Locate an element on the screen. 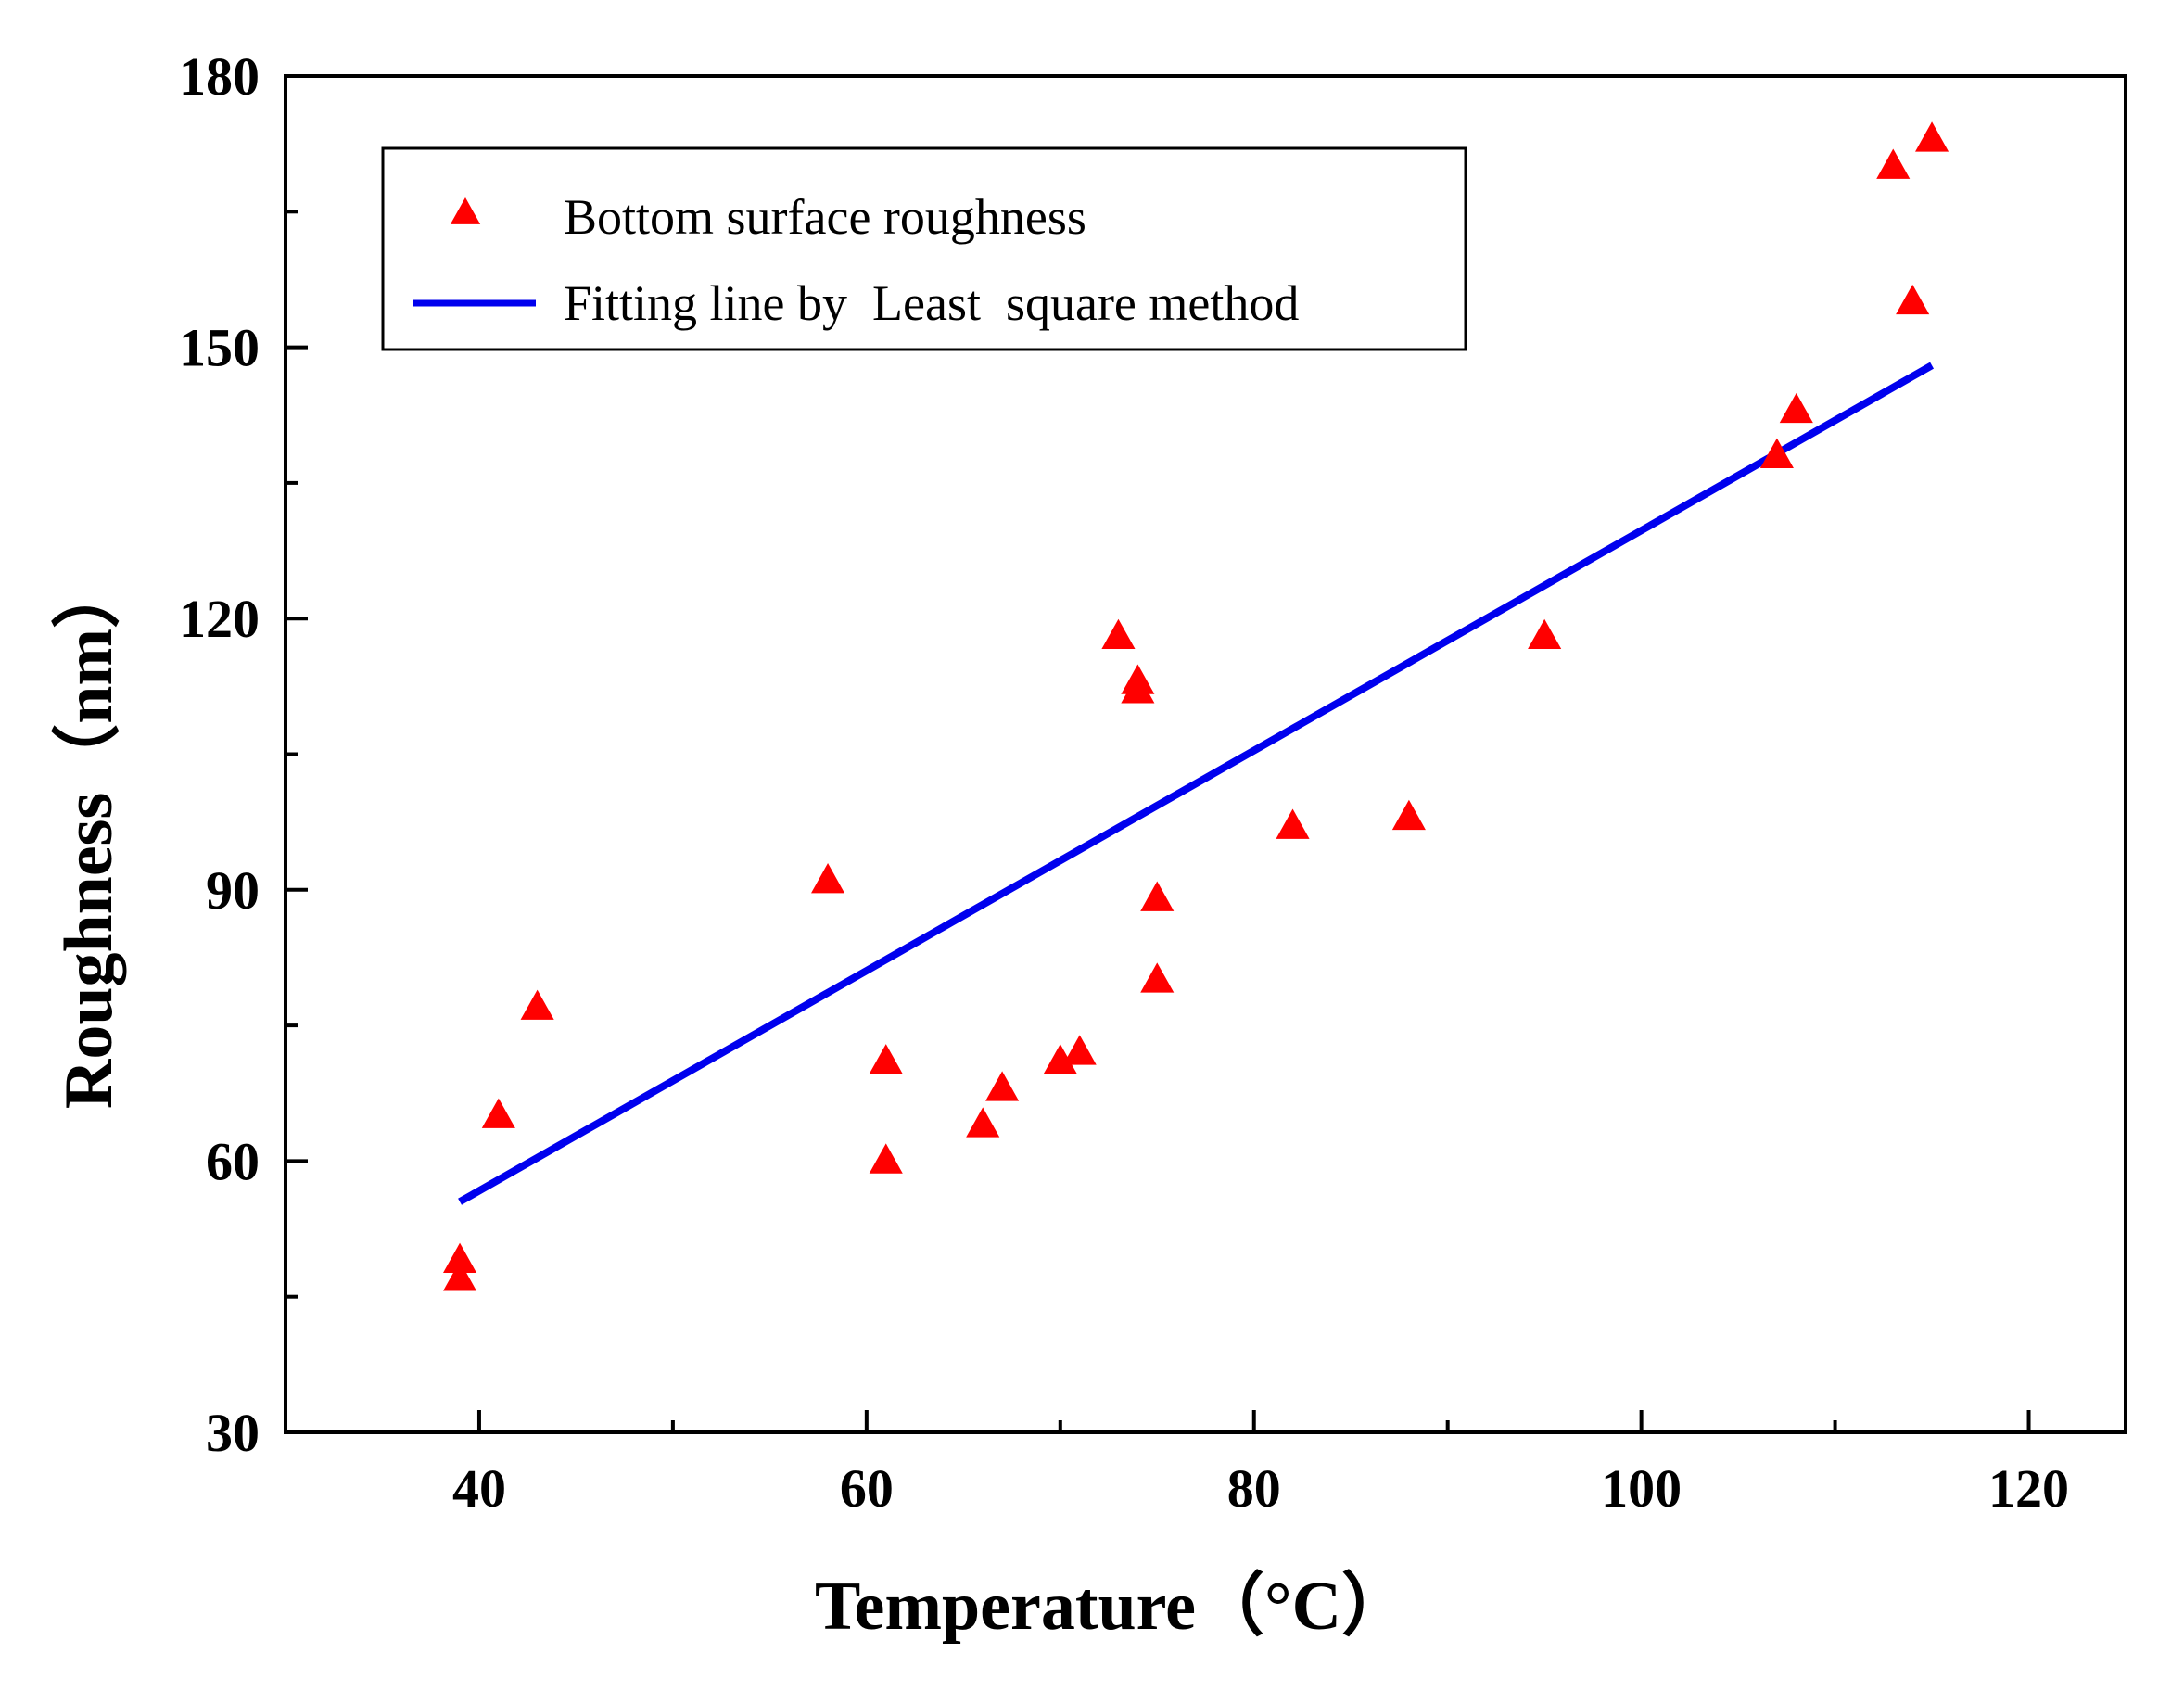 This screenshot has width=2184, height=1691. y-tick-label: 30 is located at coordinates (233, 1433).